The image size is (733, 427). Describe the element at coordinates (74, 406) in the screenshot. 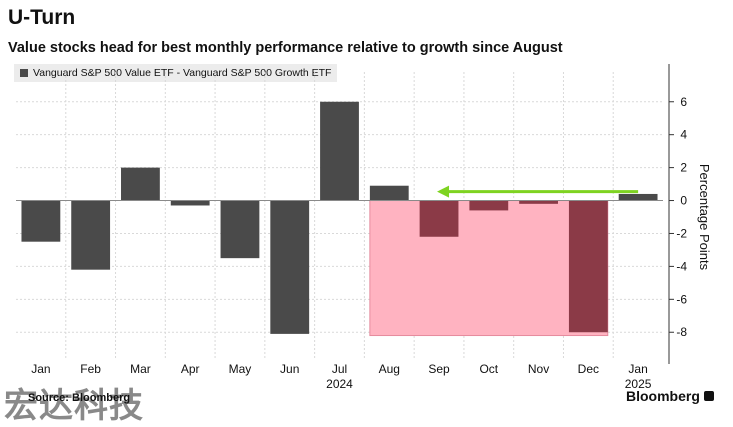

I see `watermark: 宏达科技` at that location.